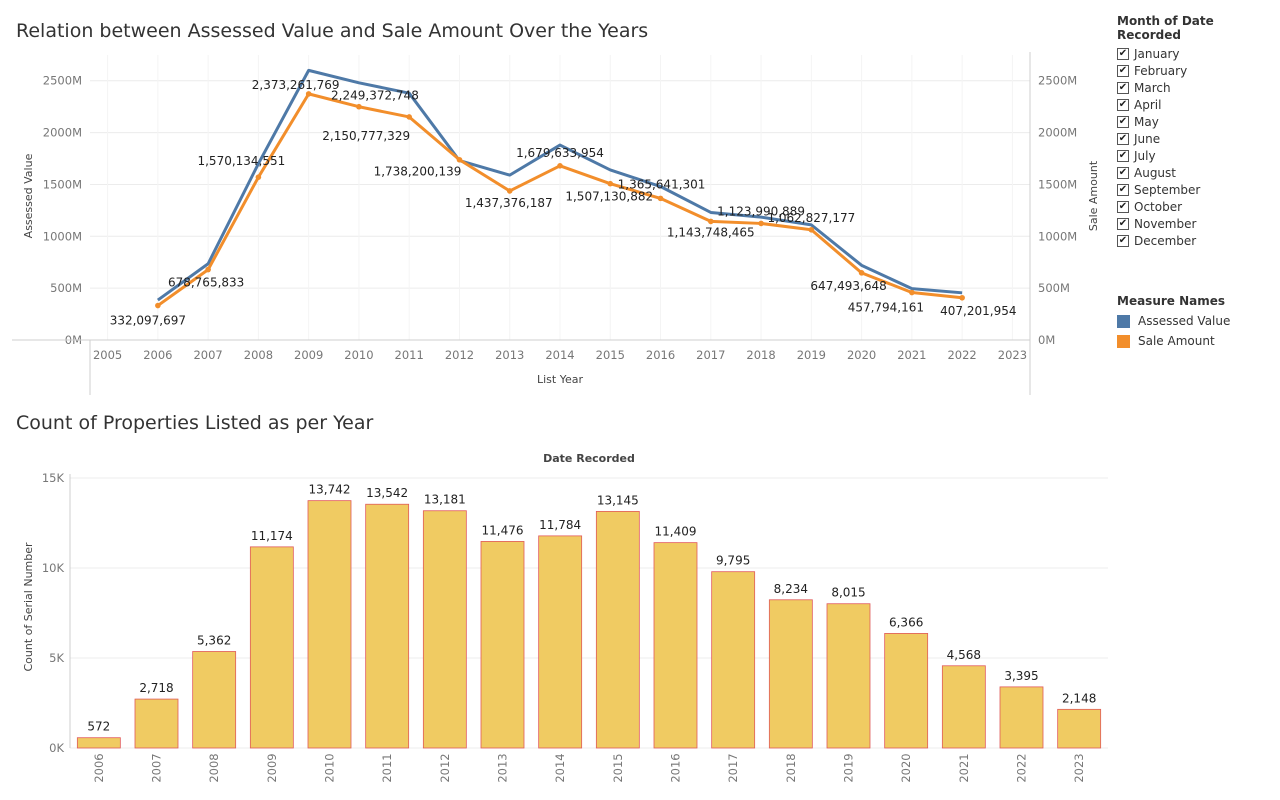 The image size is (1280, 800). What do you see at coordinates (1198, 70) in the screenshot?
I see `month-filter-item: ✔ February` at bounding box center [1198, 70].